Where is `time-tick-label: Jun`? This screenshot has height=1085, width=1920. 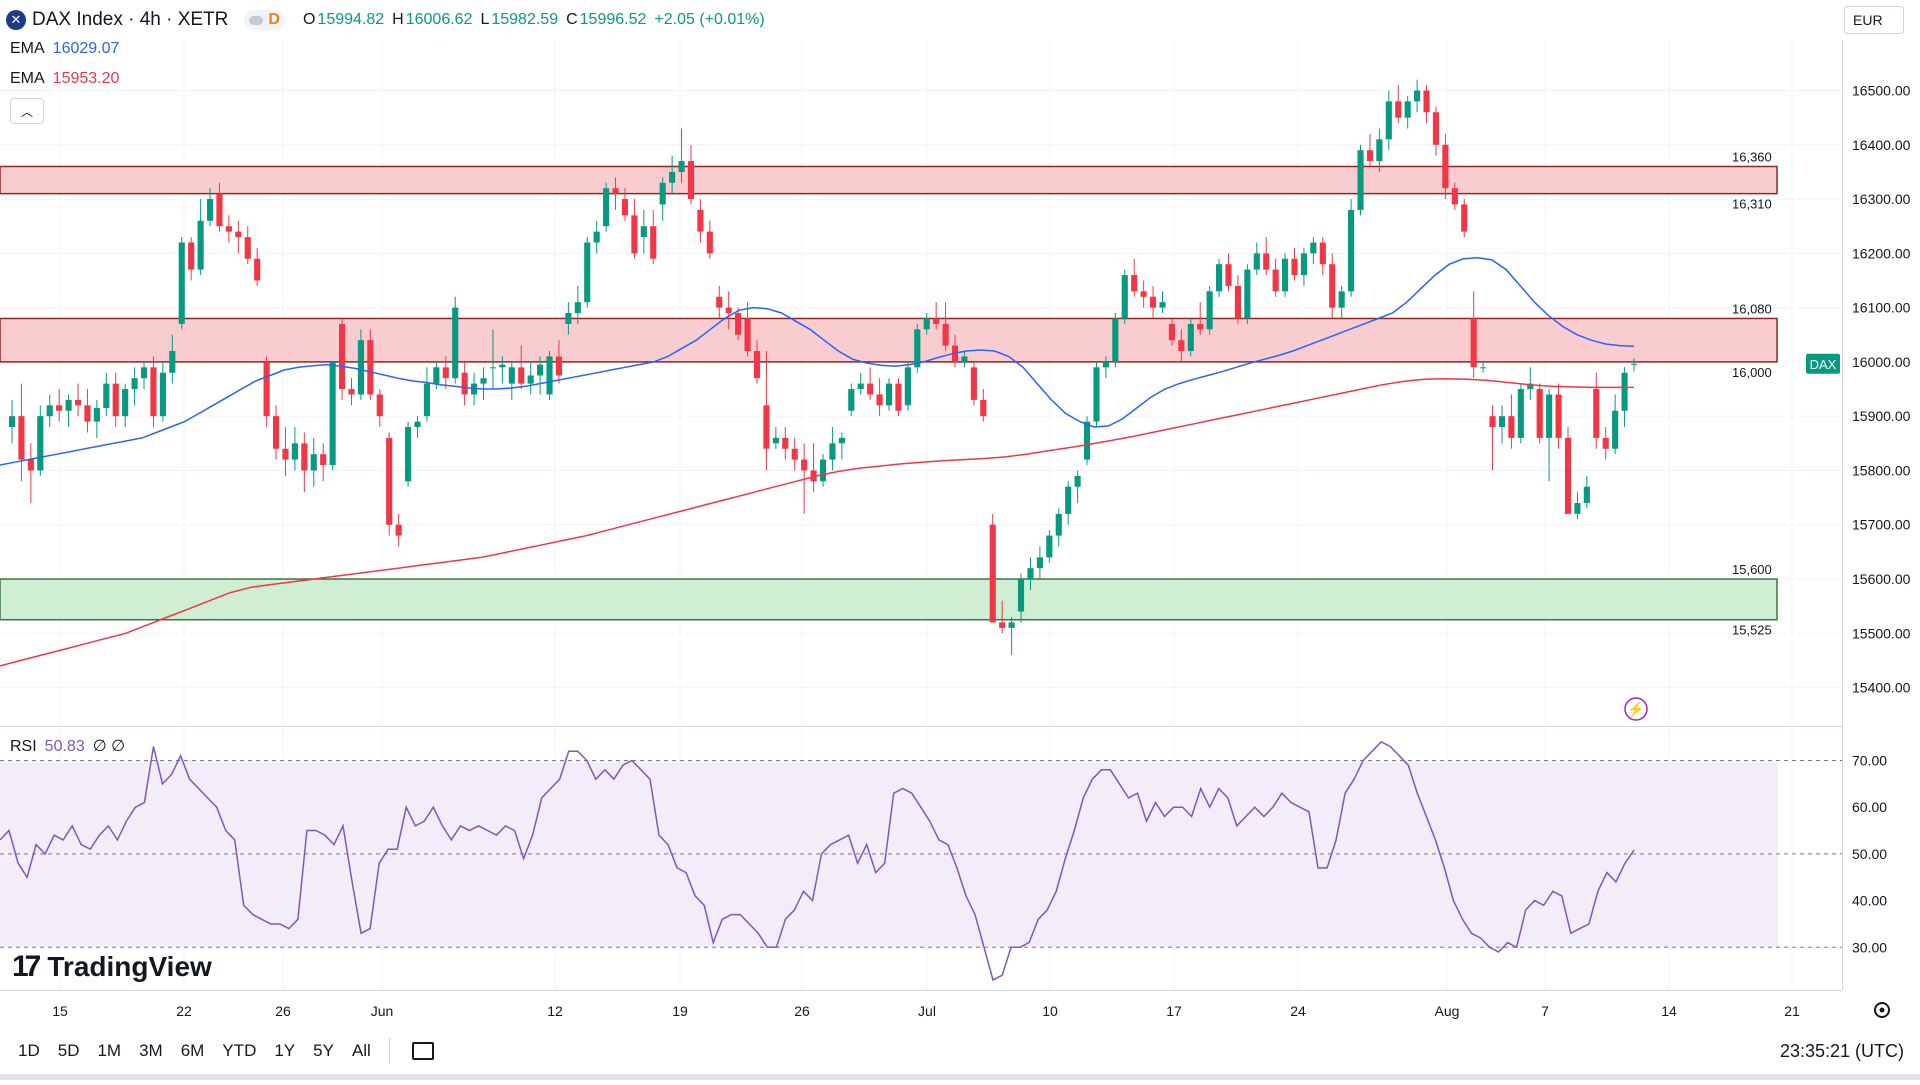 time-tick-label: Jun is located at coordinates (382, 1011).